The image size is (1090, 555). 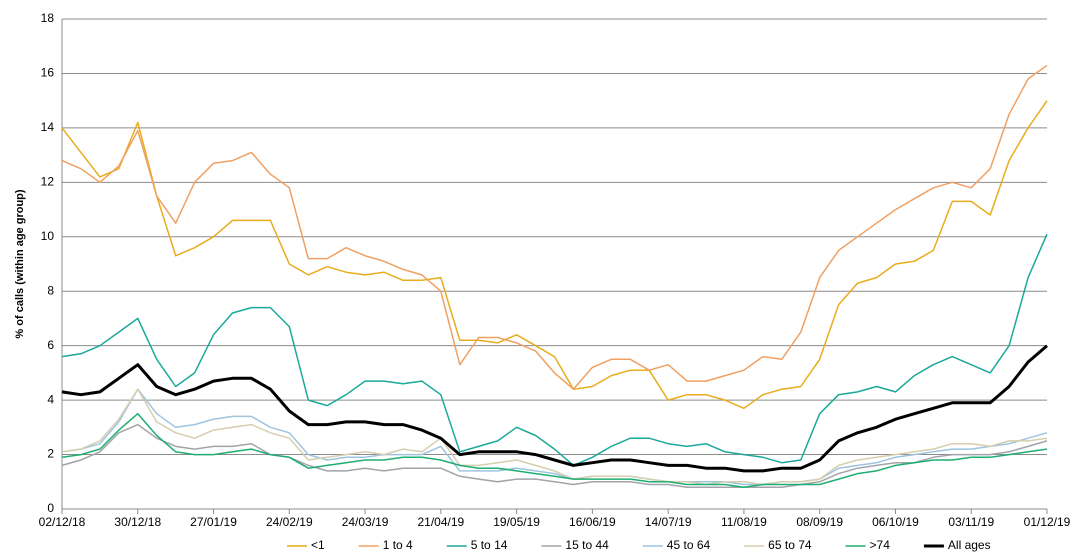 I want to click on y-tick-label: 4, so click(x=50, y=399).